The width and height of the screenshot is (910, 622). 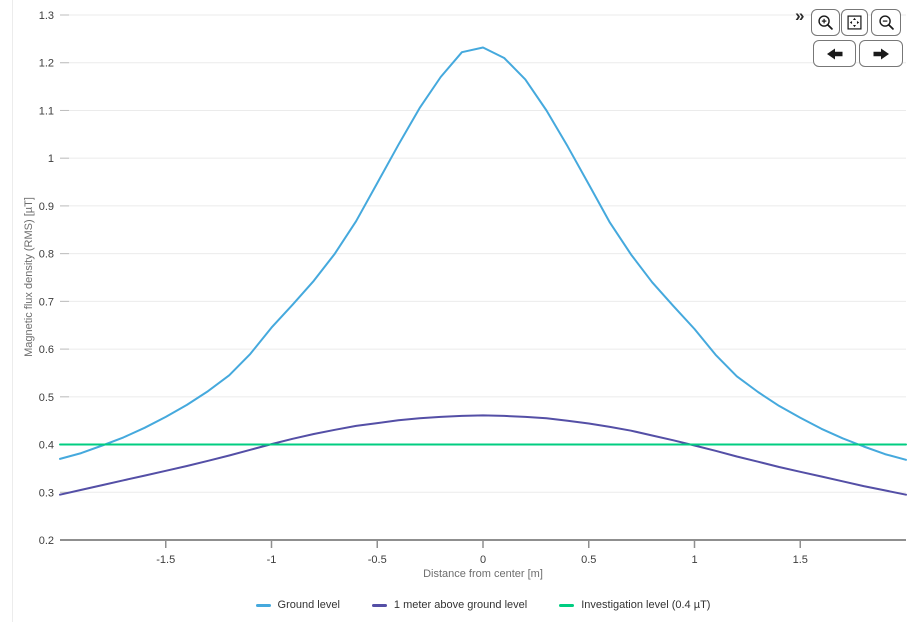 What do you see at coordinates (46, 541) in the screenshot?
I see `y-tick-label: 0.2` at bounding box center [46, 541].